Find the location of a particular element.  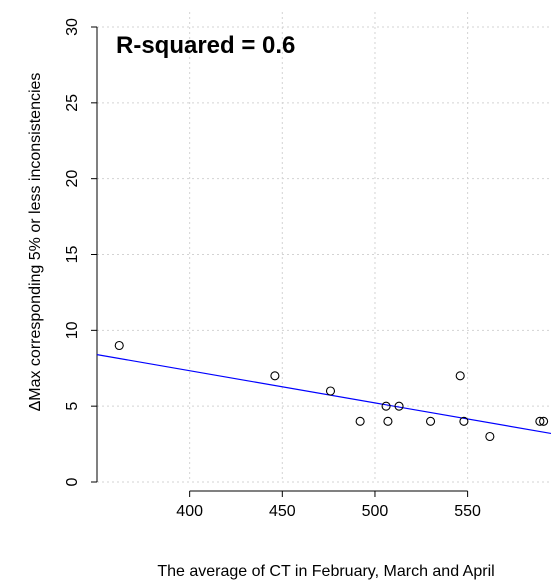

y-tick-label: 20 is located at coordinates (72, 179).